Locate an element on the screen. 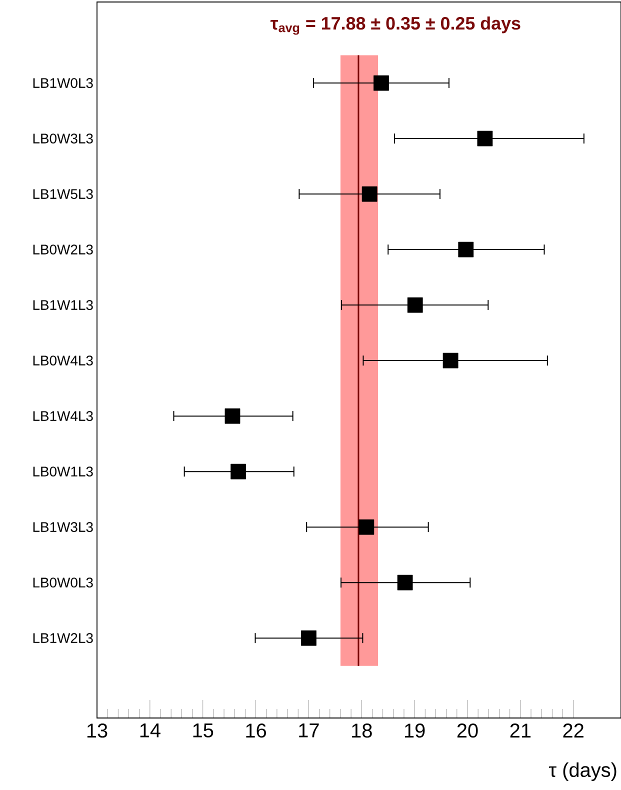 This screenshot has width=621, height=790. x-tick-label: 16 is located at coordinates (256, 731).